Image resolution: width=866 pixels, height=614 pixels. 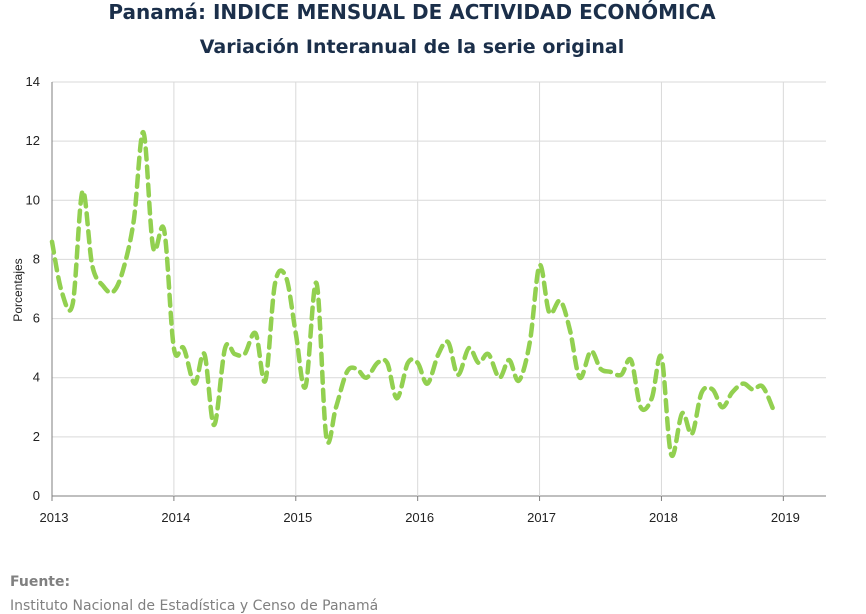 I want to click on y-tick-label: 10, so click(x=33, y=199).